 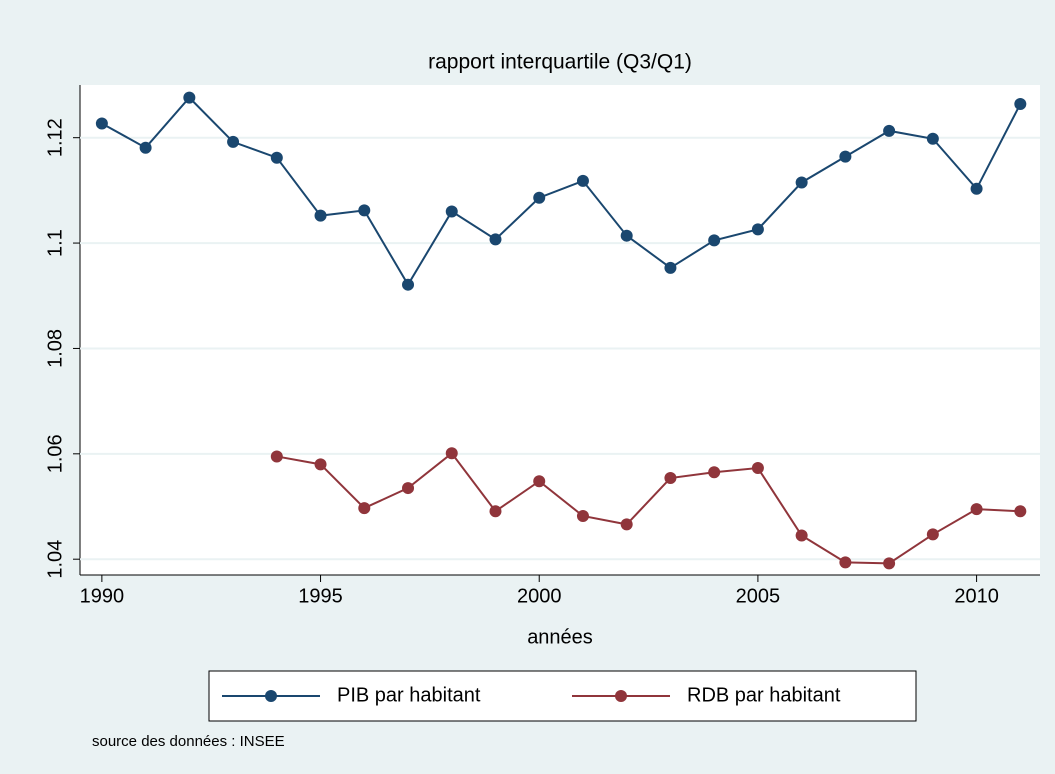 I want to click on chart-title: rapport interquartile (Q3/Q1), so click(x=560, y=62).